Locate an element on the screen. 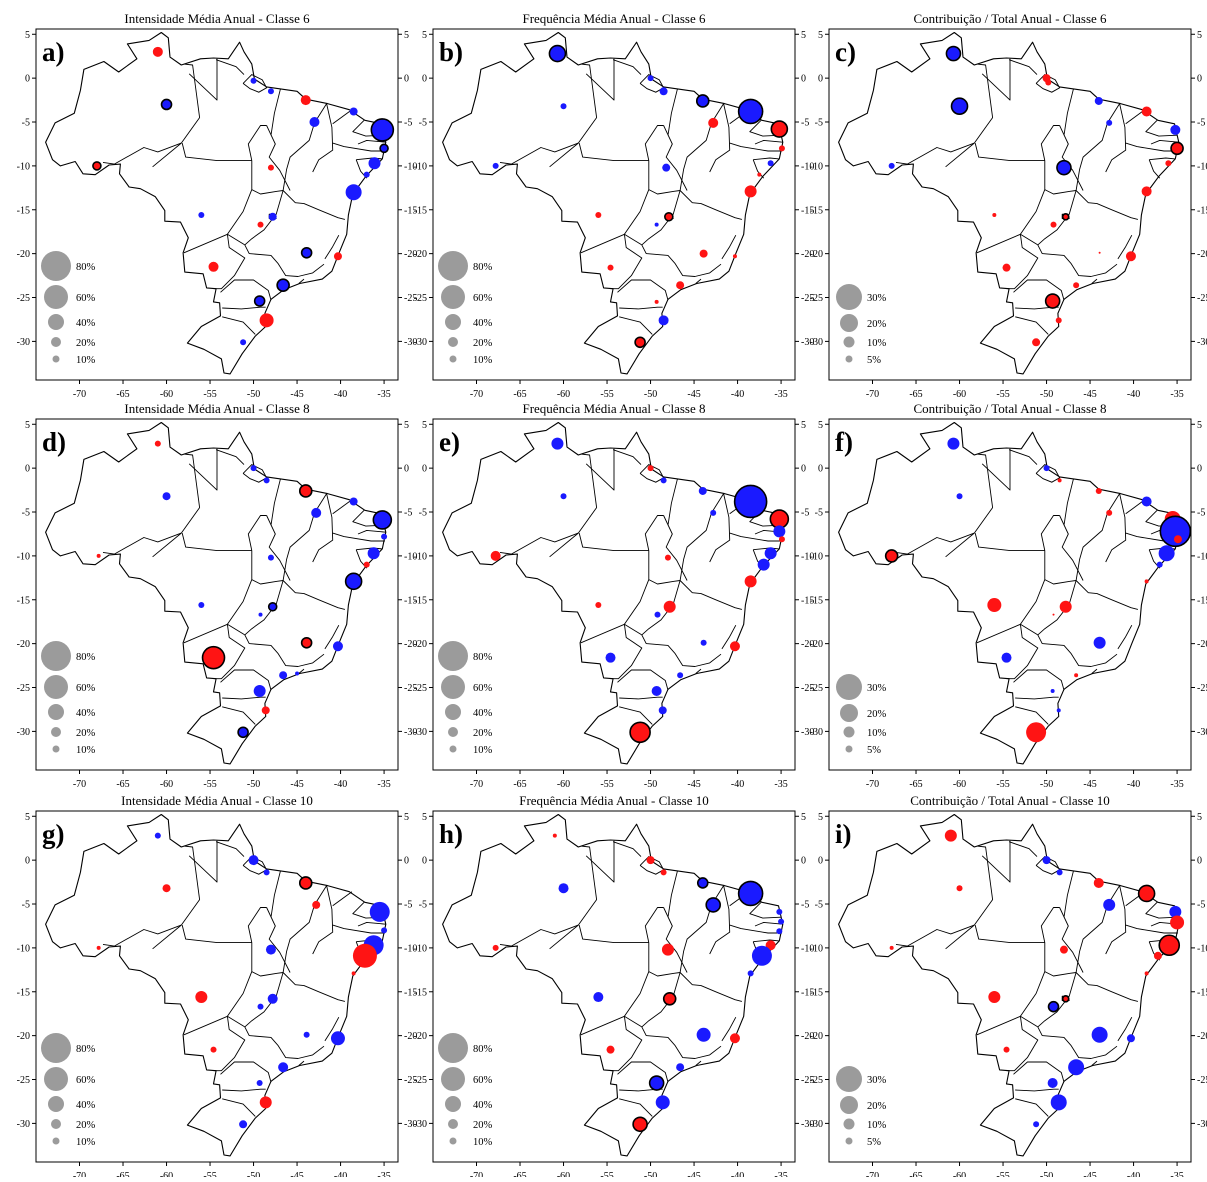 Image resolution: width=1207 pixels, height=1182 pixels. panel-title: Contribuição / Total Anual - Classe 8 is located at coordinates (1009, 408).